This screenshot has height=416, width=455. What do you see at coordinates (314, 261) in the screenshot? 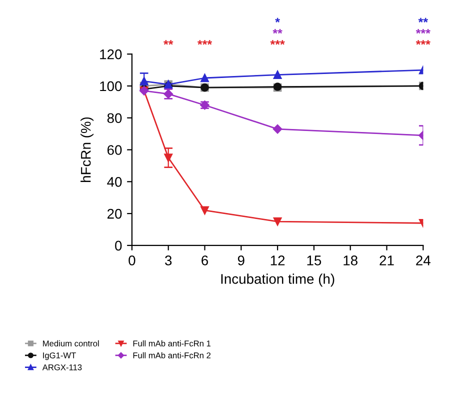
I see `x-tick-label: 15` at bounding box center [314, 261].